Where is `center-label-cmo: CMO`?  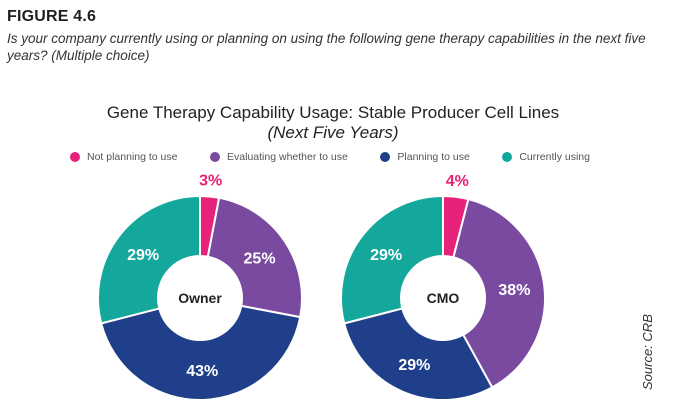 center-label-cmo: CMO is located at coordinates (443, 298).